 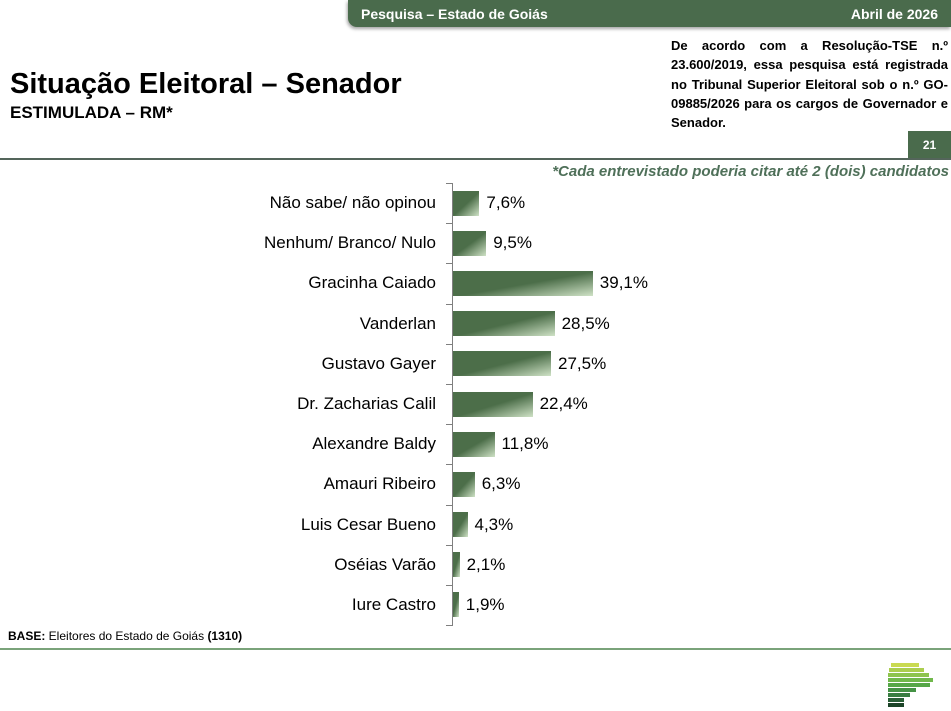 I want to click on chart-row: Dr. Zacharias Calil 22,4%, so click(x=475, y=404).